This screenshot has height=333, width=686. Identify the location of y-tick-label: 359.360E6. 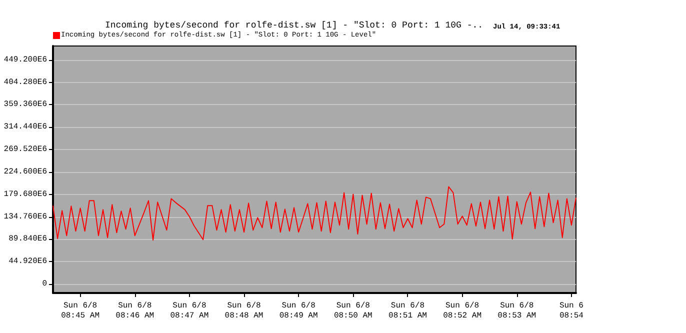
(26, 105).